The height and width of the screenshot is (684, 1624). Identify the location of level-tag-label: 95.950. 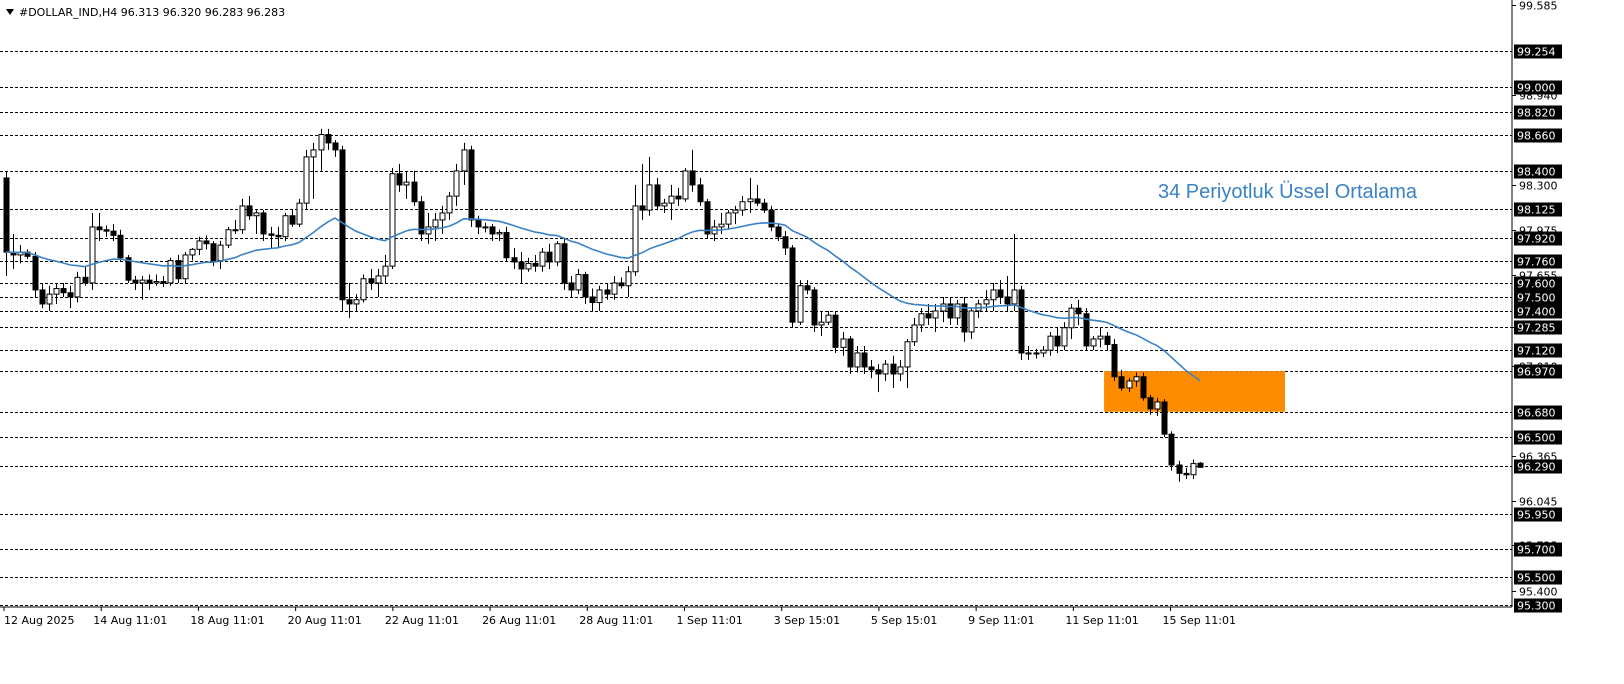
(1536, 515).